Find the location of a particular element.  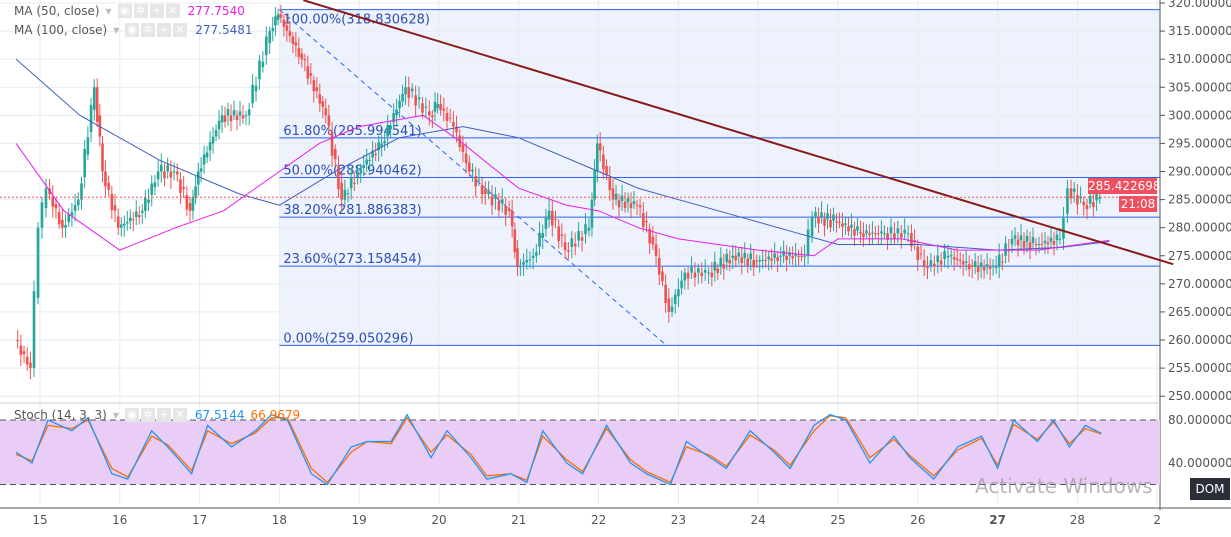

legend-ma100: MA (100, close) ▾ ◉ ✲ + ✕ 277.5481 is located at coordinates (133, 29).